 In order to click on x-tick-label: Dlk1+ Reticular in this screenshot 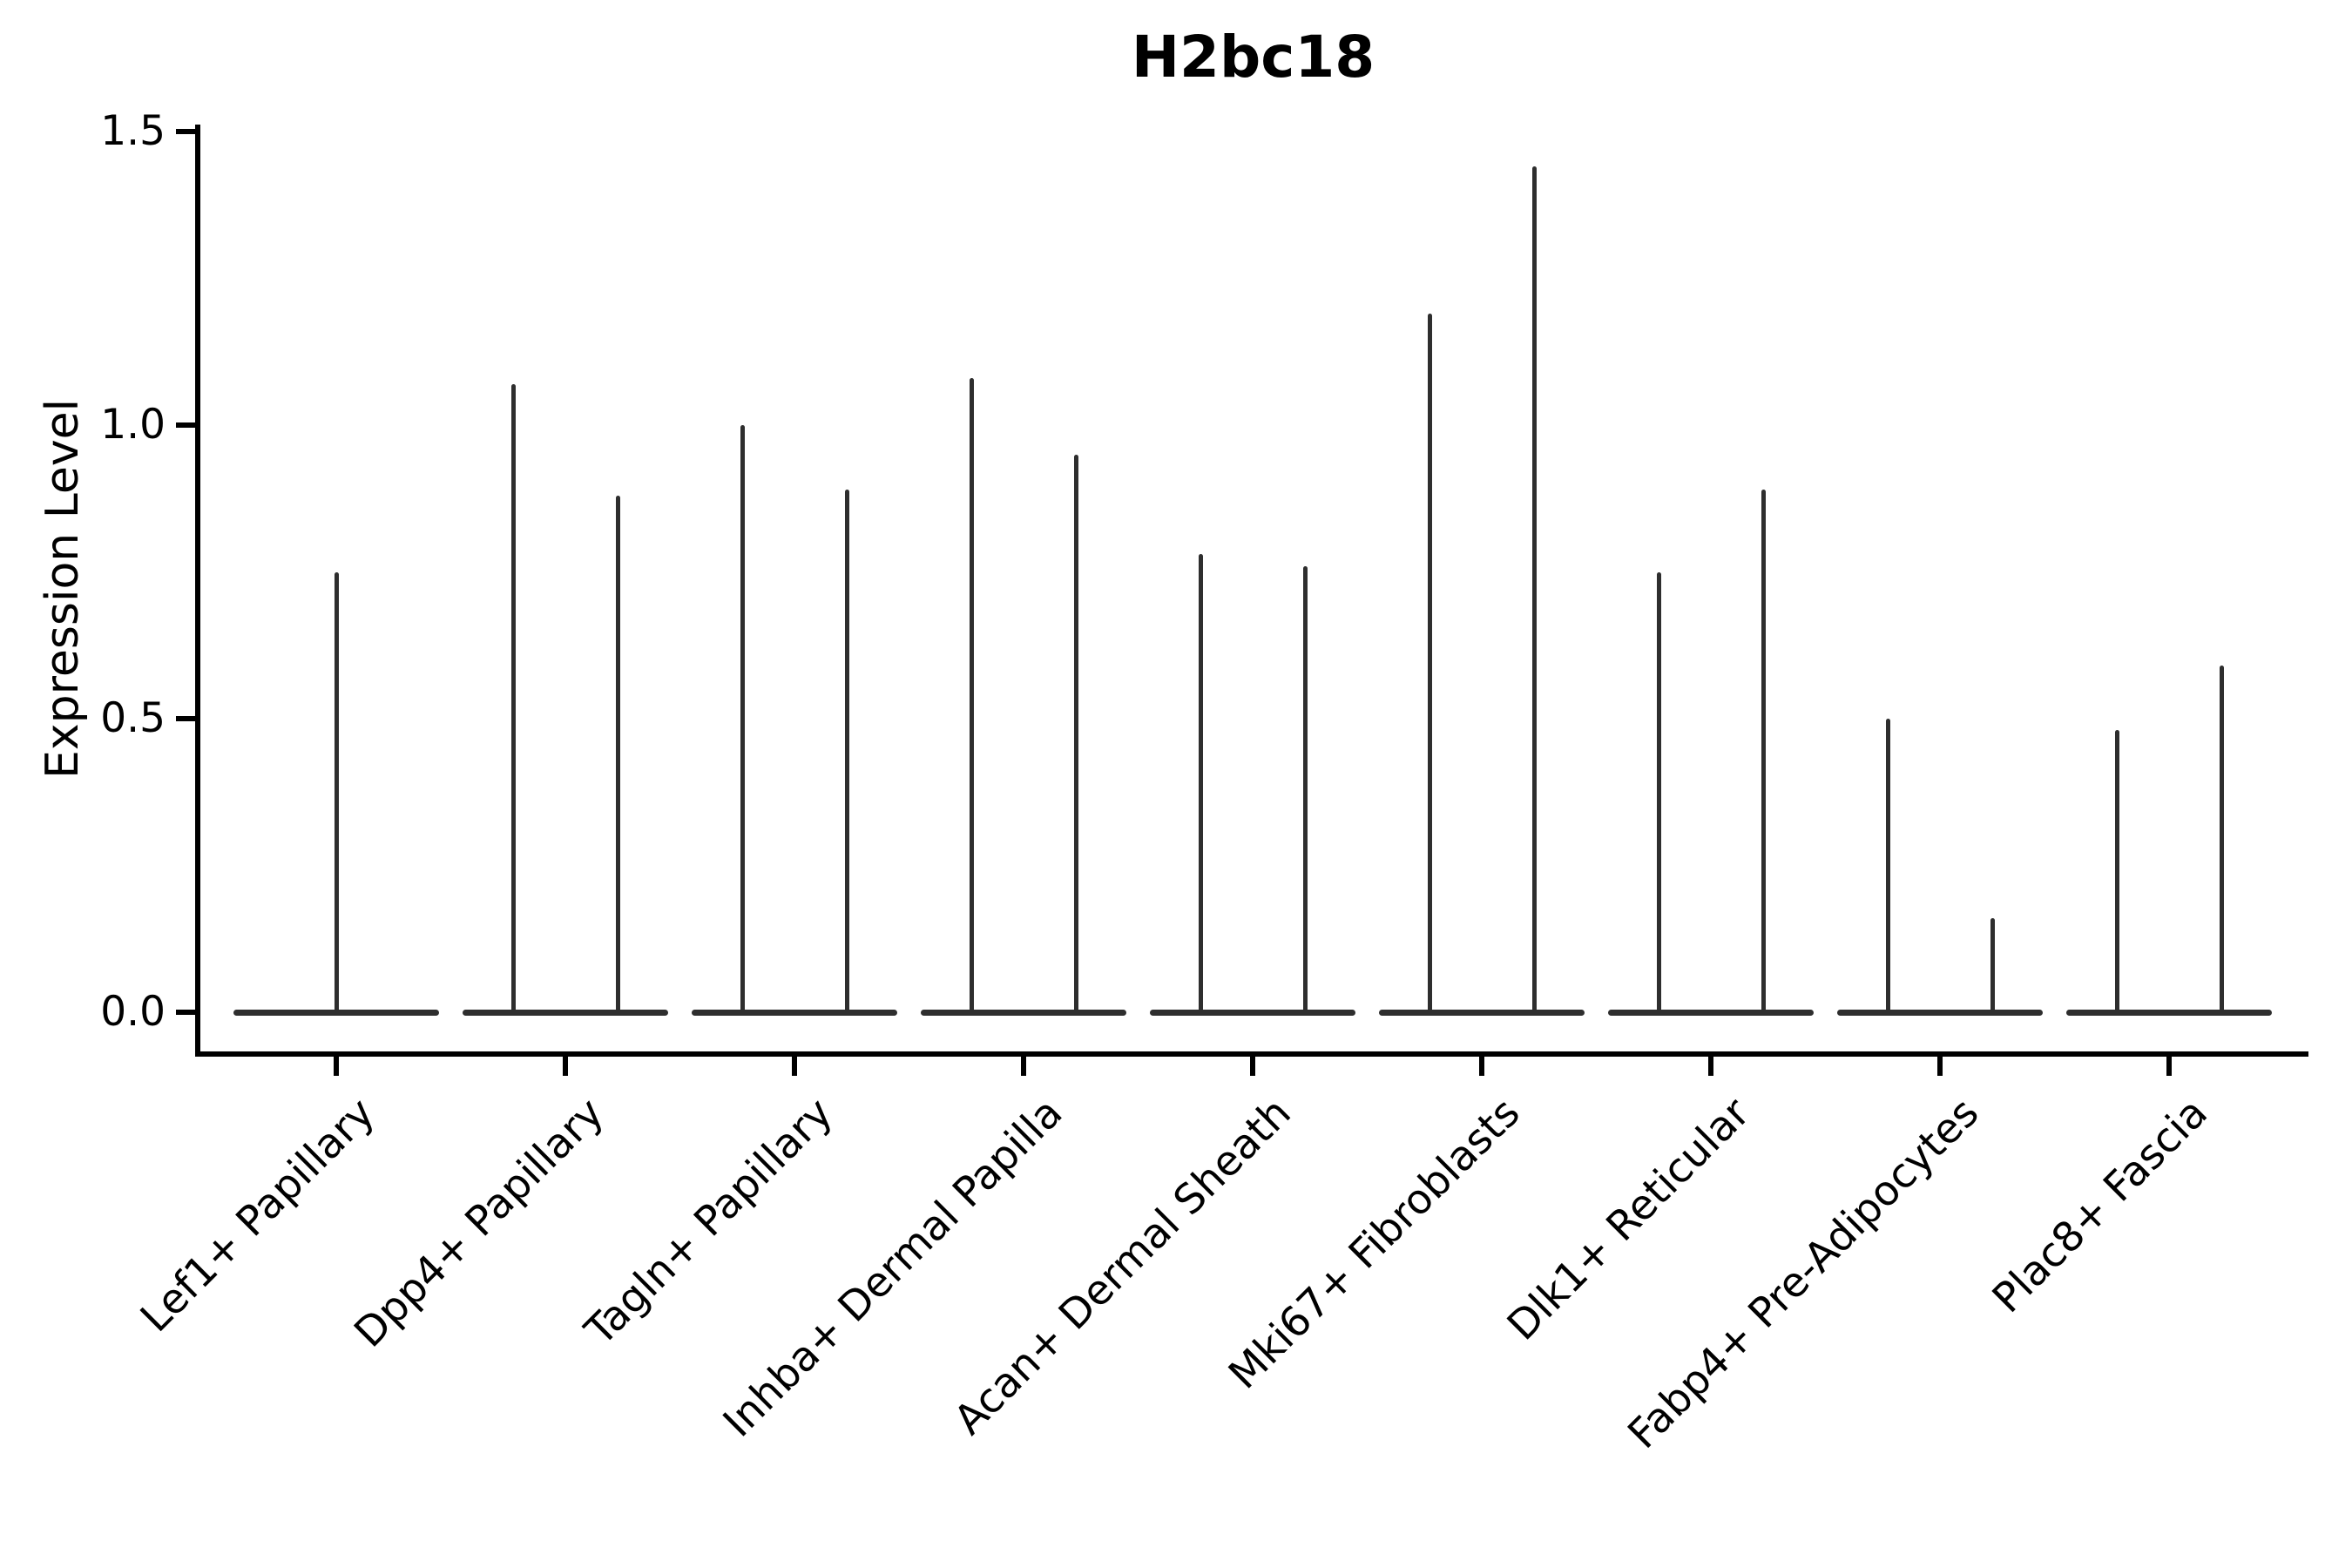, I will do `click(1628, 1219)`.